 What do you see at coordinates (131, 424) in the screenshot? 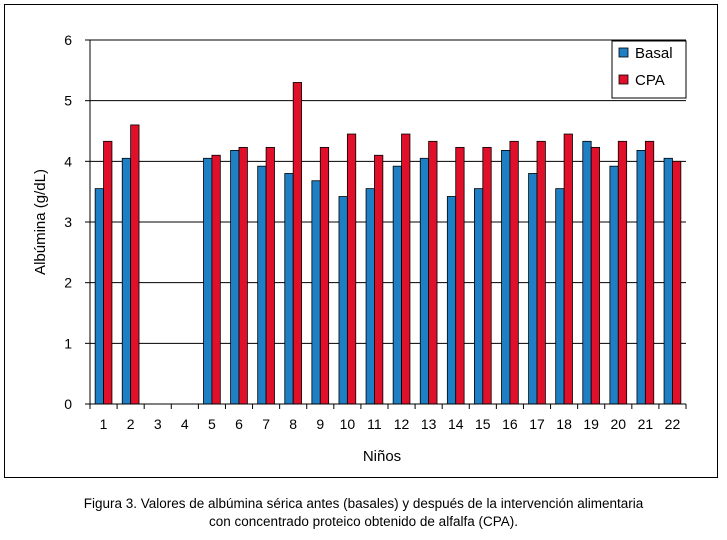
I see `x-tick-label: 2` at bounding box center [131, 424].